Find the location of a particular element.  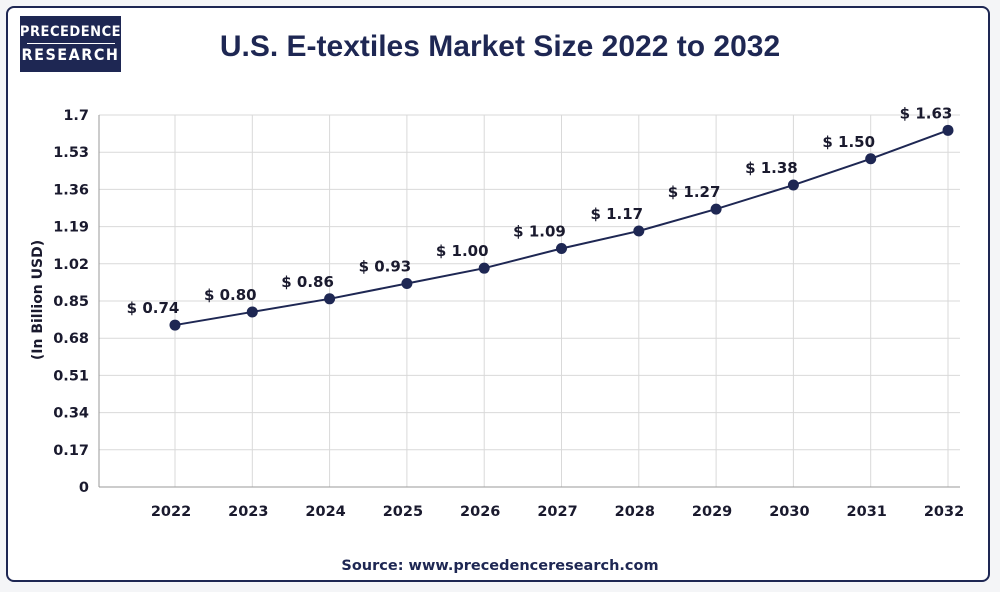

y-tick-label: 0.34 is located at coordinates (71, 414).